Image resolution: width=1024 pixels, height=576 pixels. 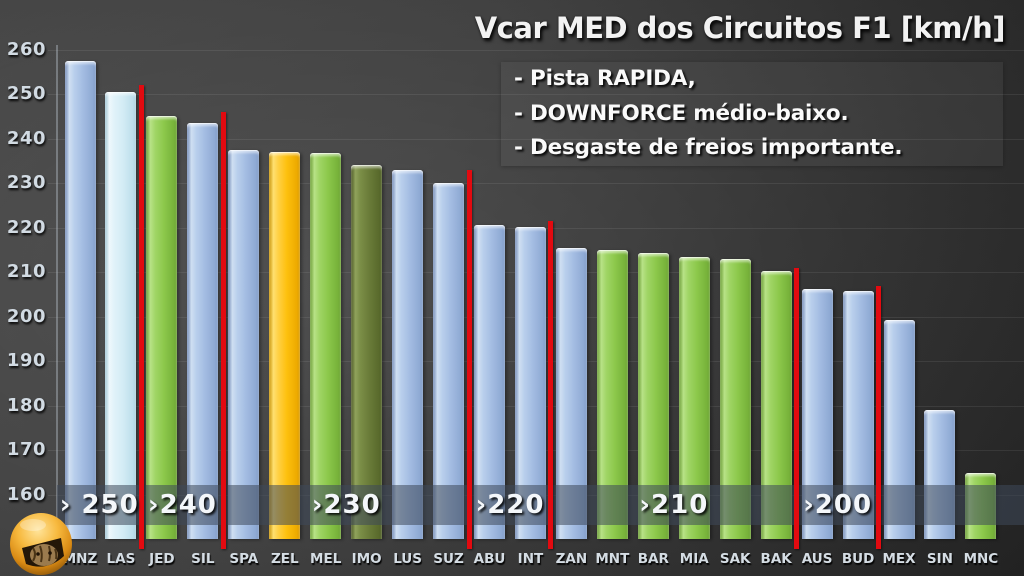 I want to click on note-line-1: - Pista RAPIDA,, so click(x=605, y=78).